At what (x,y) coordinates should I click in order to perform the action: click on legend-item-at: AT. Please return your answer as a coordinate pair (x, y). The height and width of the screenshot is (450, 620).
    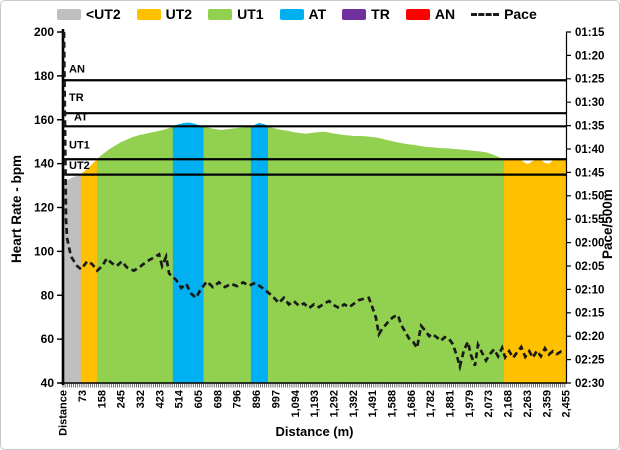
    Looking at the image, I should click on (303, 14).